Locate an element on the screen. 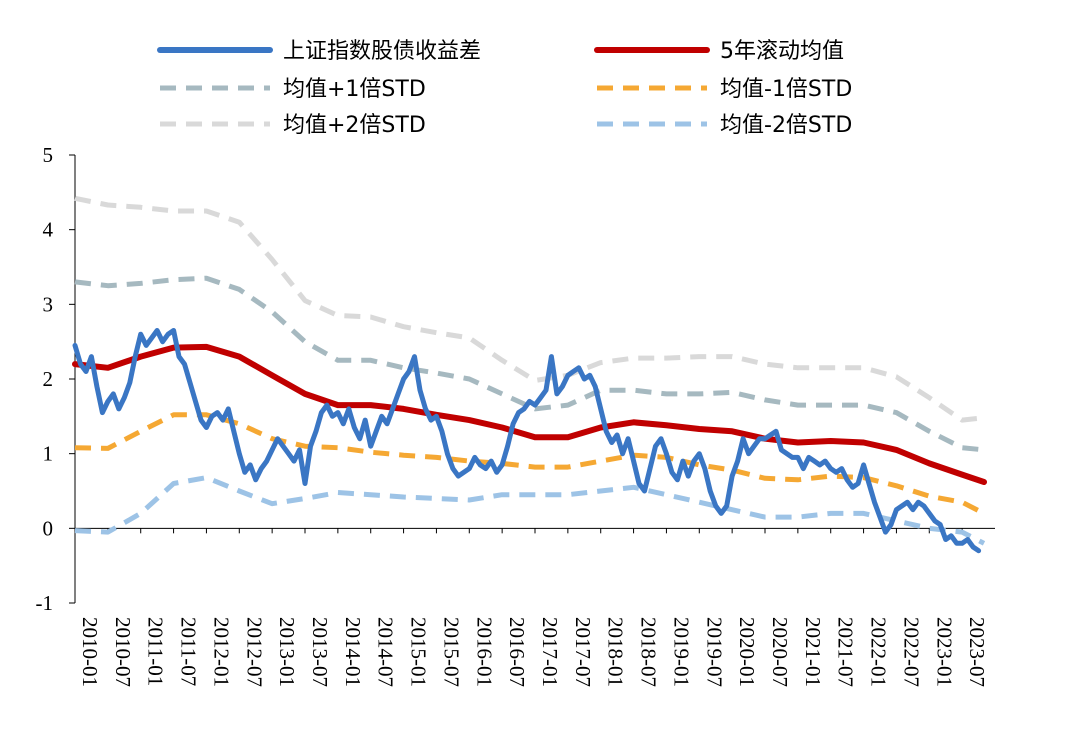 The height and width of the screenshot is (733, 1080). legend-label: 5年滚动均值 is located at coordinates (782, 51).